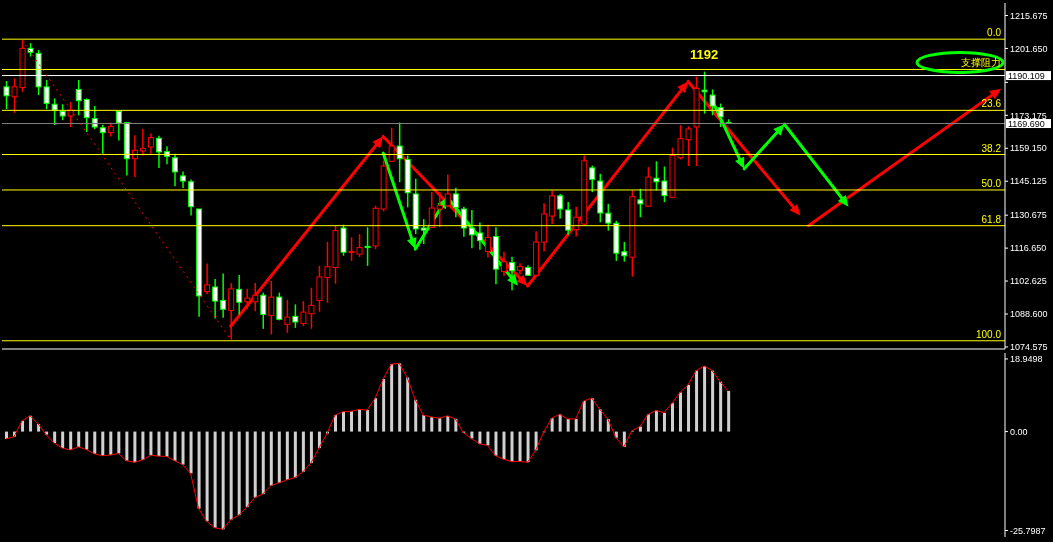 This screenshot has height=542, width=1053. What do you see at coordinates (1026, 75) in the screenshot?
I see `ref-line-label: 1190.109` at bounding box center [1026, 75].